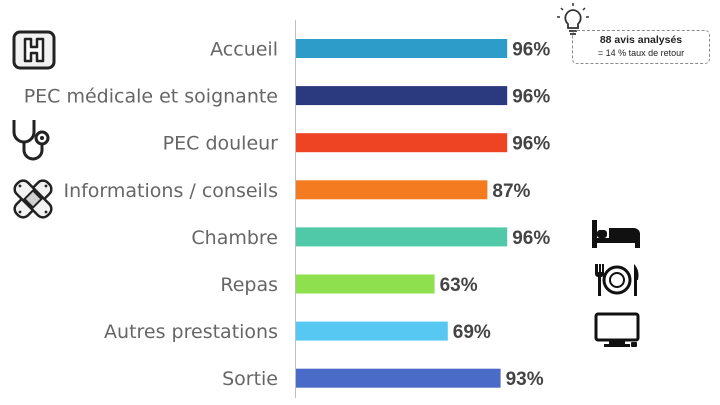 The height and width of the screenshot is (405, 720). What do you see at coordinates (234, 238) in the screenshot?
I see `category-label-5: Chambre` at bounding box center [234, 238].